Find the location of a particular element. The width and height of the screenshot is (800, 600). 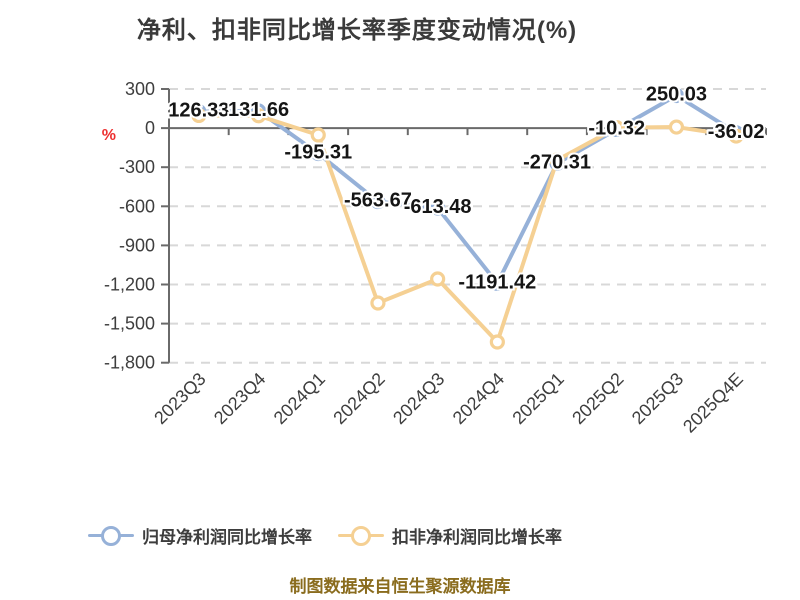

legend-label-net-profit: 归母净利润同比增长率 is located at coordinates (227, 537).